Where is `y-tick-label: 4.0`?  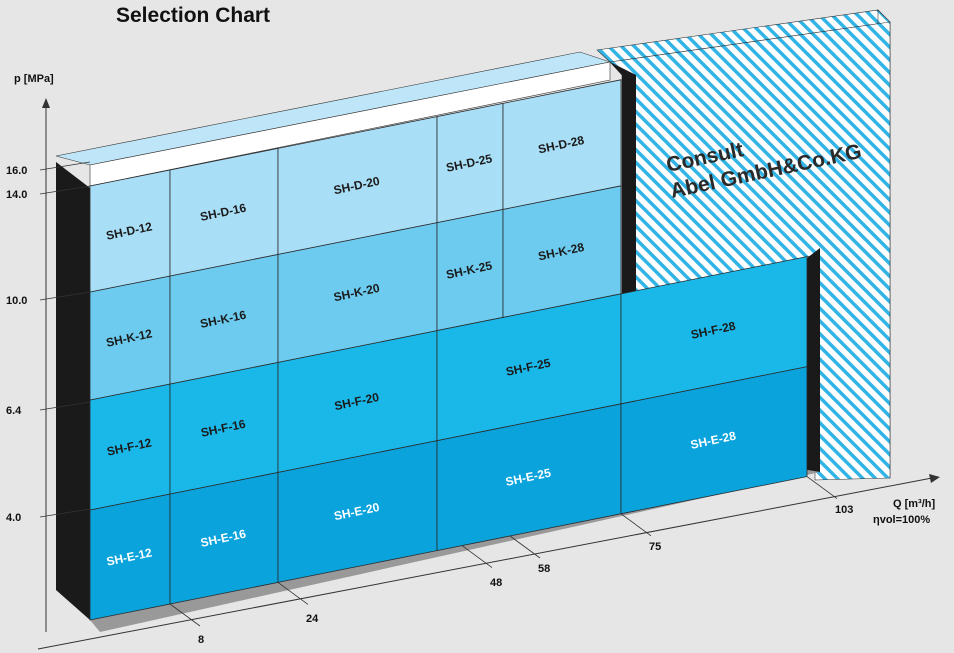 y-tick-label: 4.0 is located at coordinates (13, 518).